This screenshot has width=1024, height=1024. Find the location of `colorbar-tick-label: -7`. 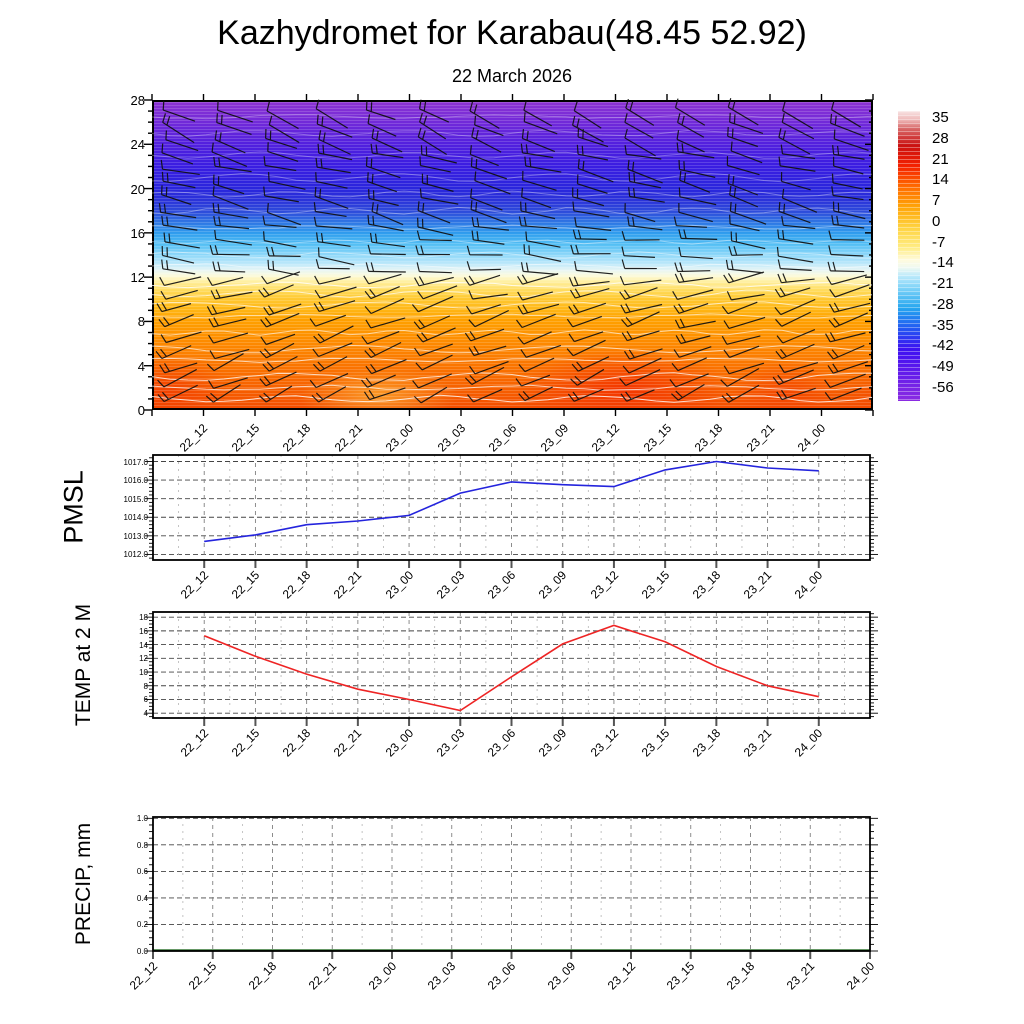

colorbar-tick-label: -7 is located at coordinates (939, 242).